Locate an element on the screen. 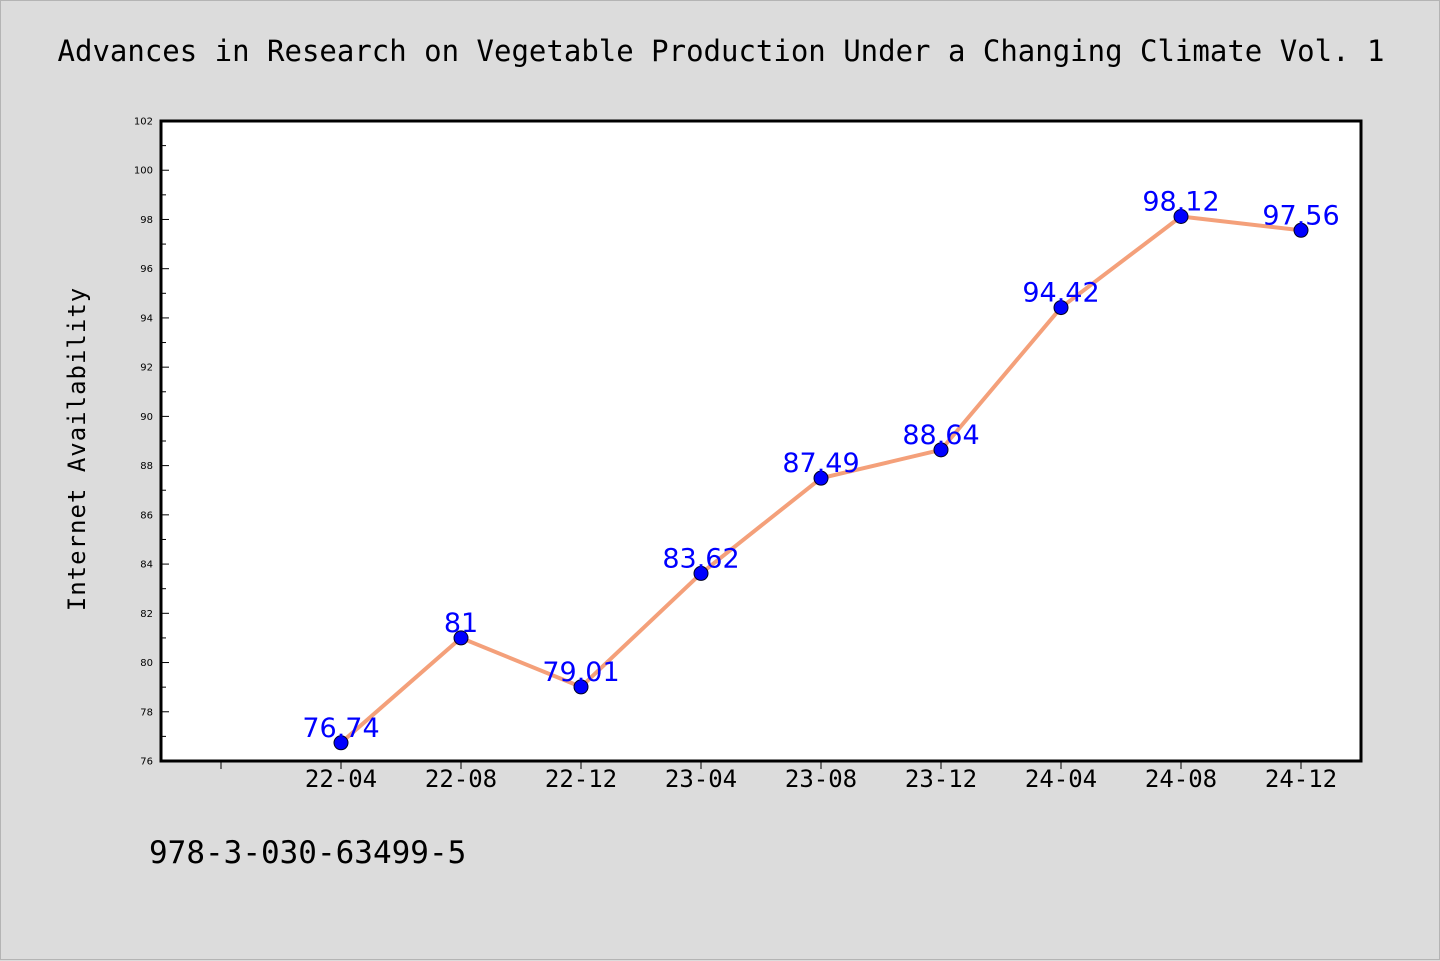 Image resolution: width=1440 pixels, height=961 pixels. x-tick-label: 24-04 is located at coordinates (1061, 779).